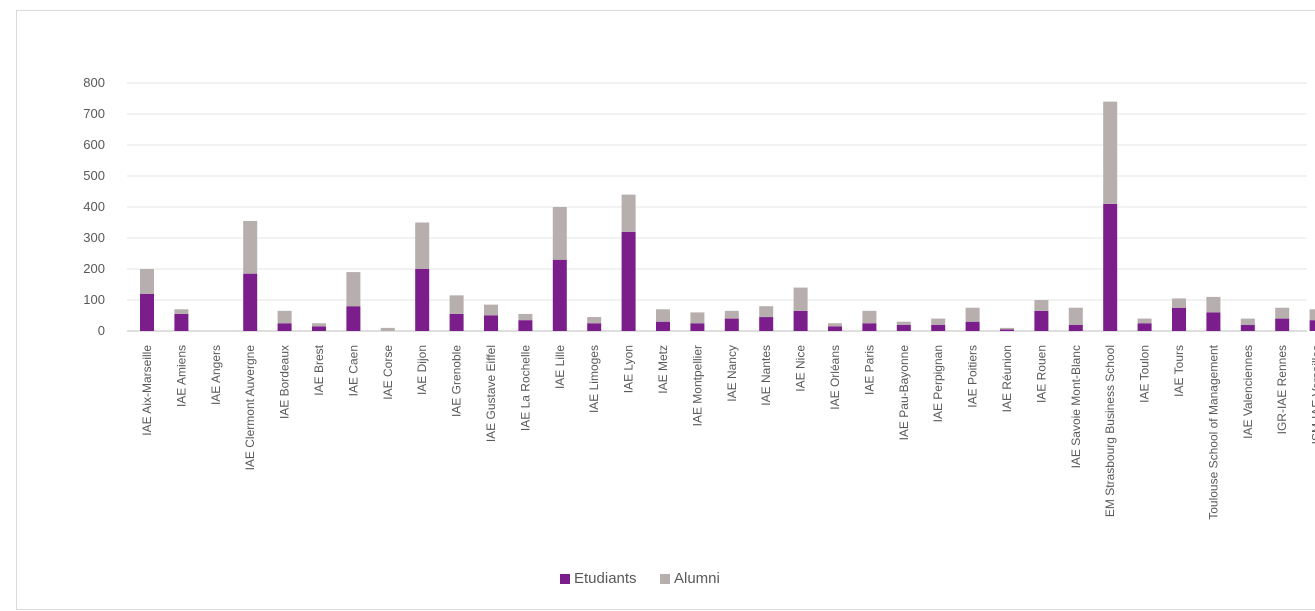  Describe the element at coordinates (629, 369) in the screenshot. I see `x-category-label: IAE Lyon` at that location.